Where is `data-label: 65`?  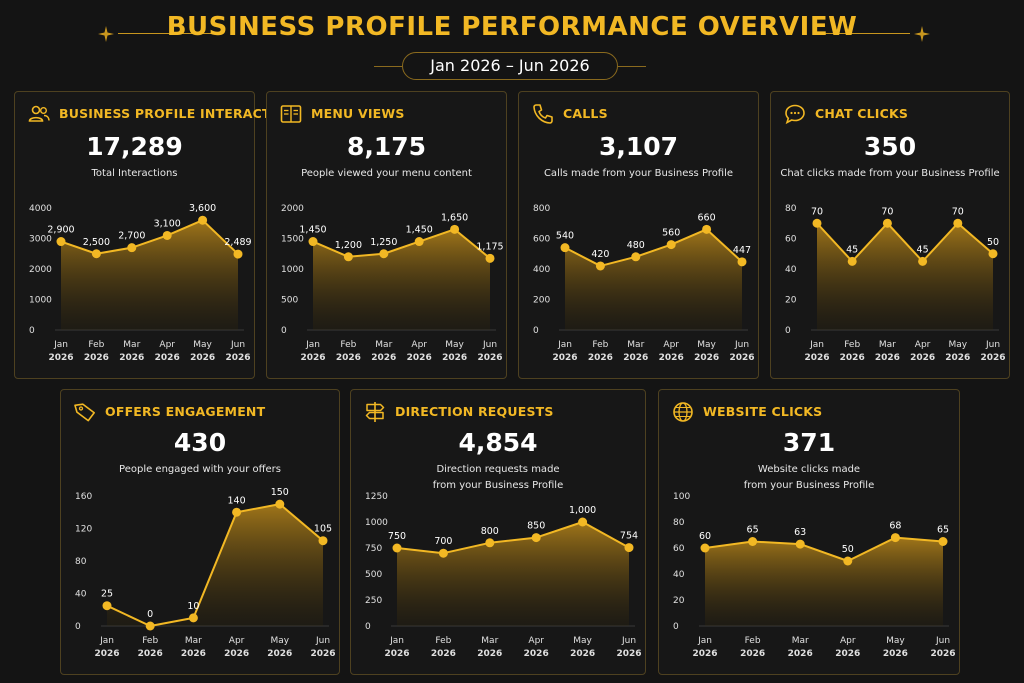 data-label: 65 is located at coordinates (943, 530).